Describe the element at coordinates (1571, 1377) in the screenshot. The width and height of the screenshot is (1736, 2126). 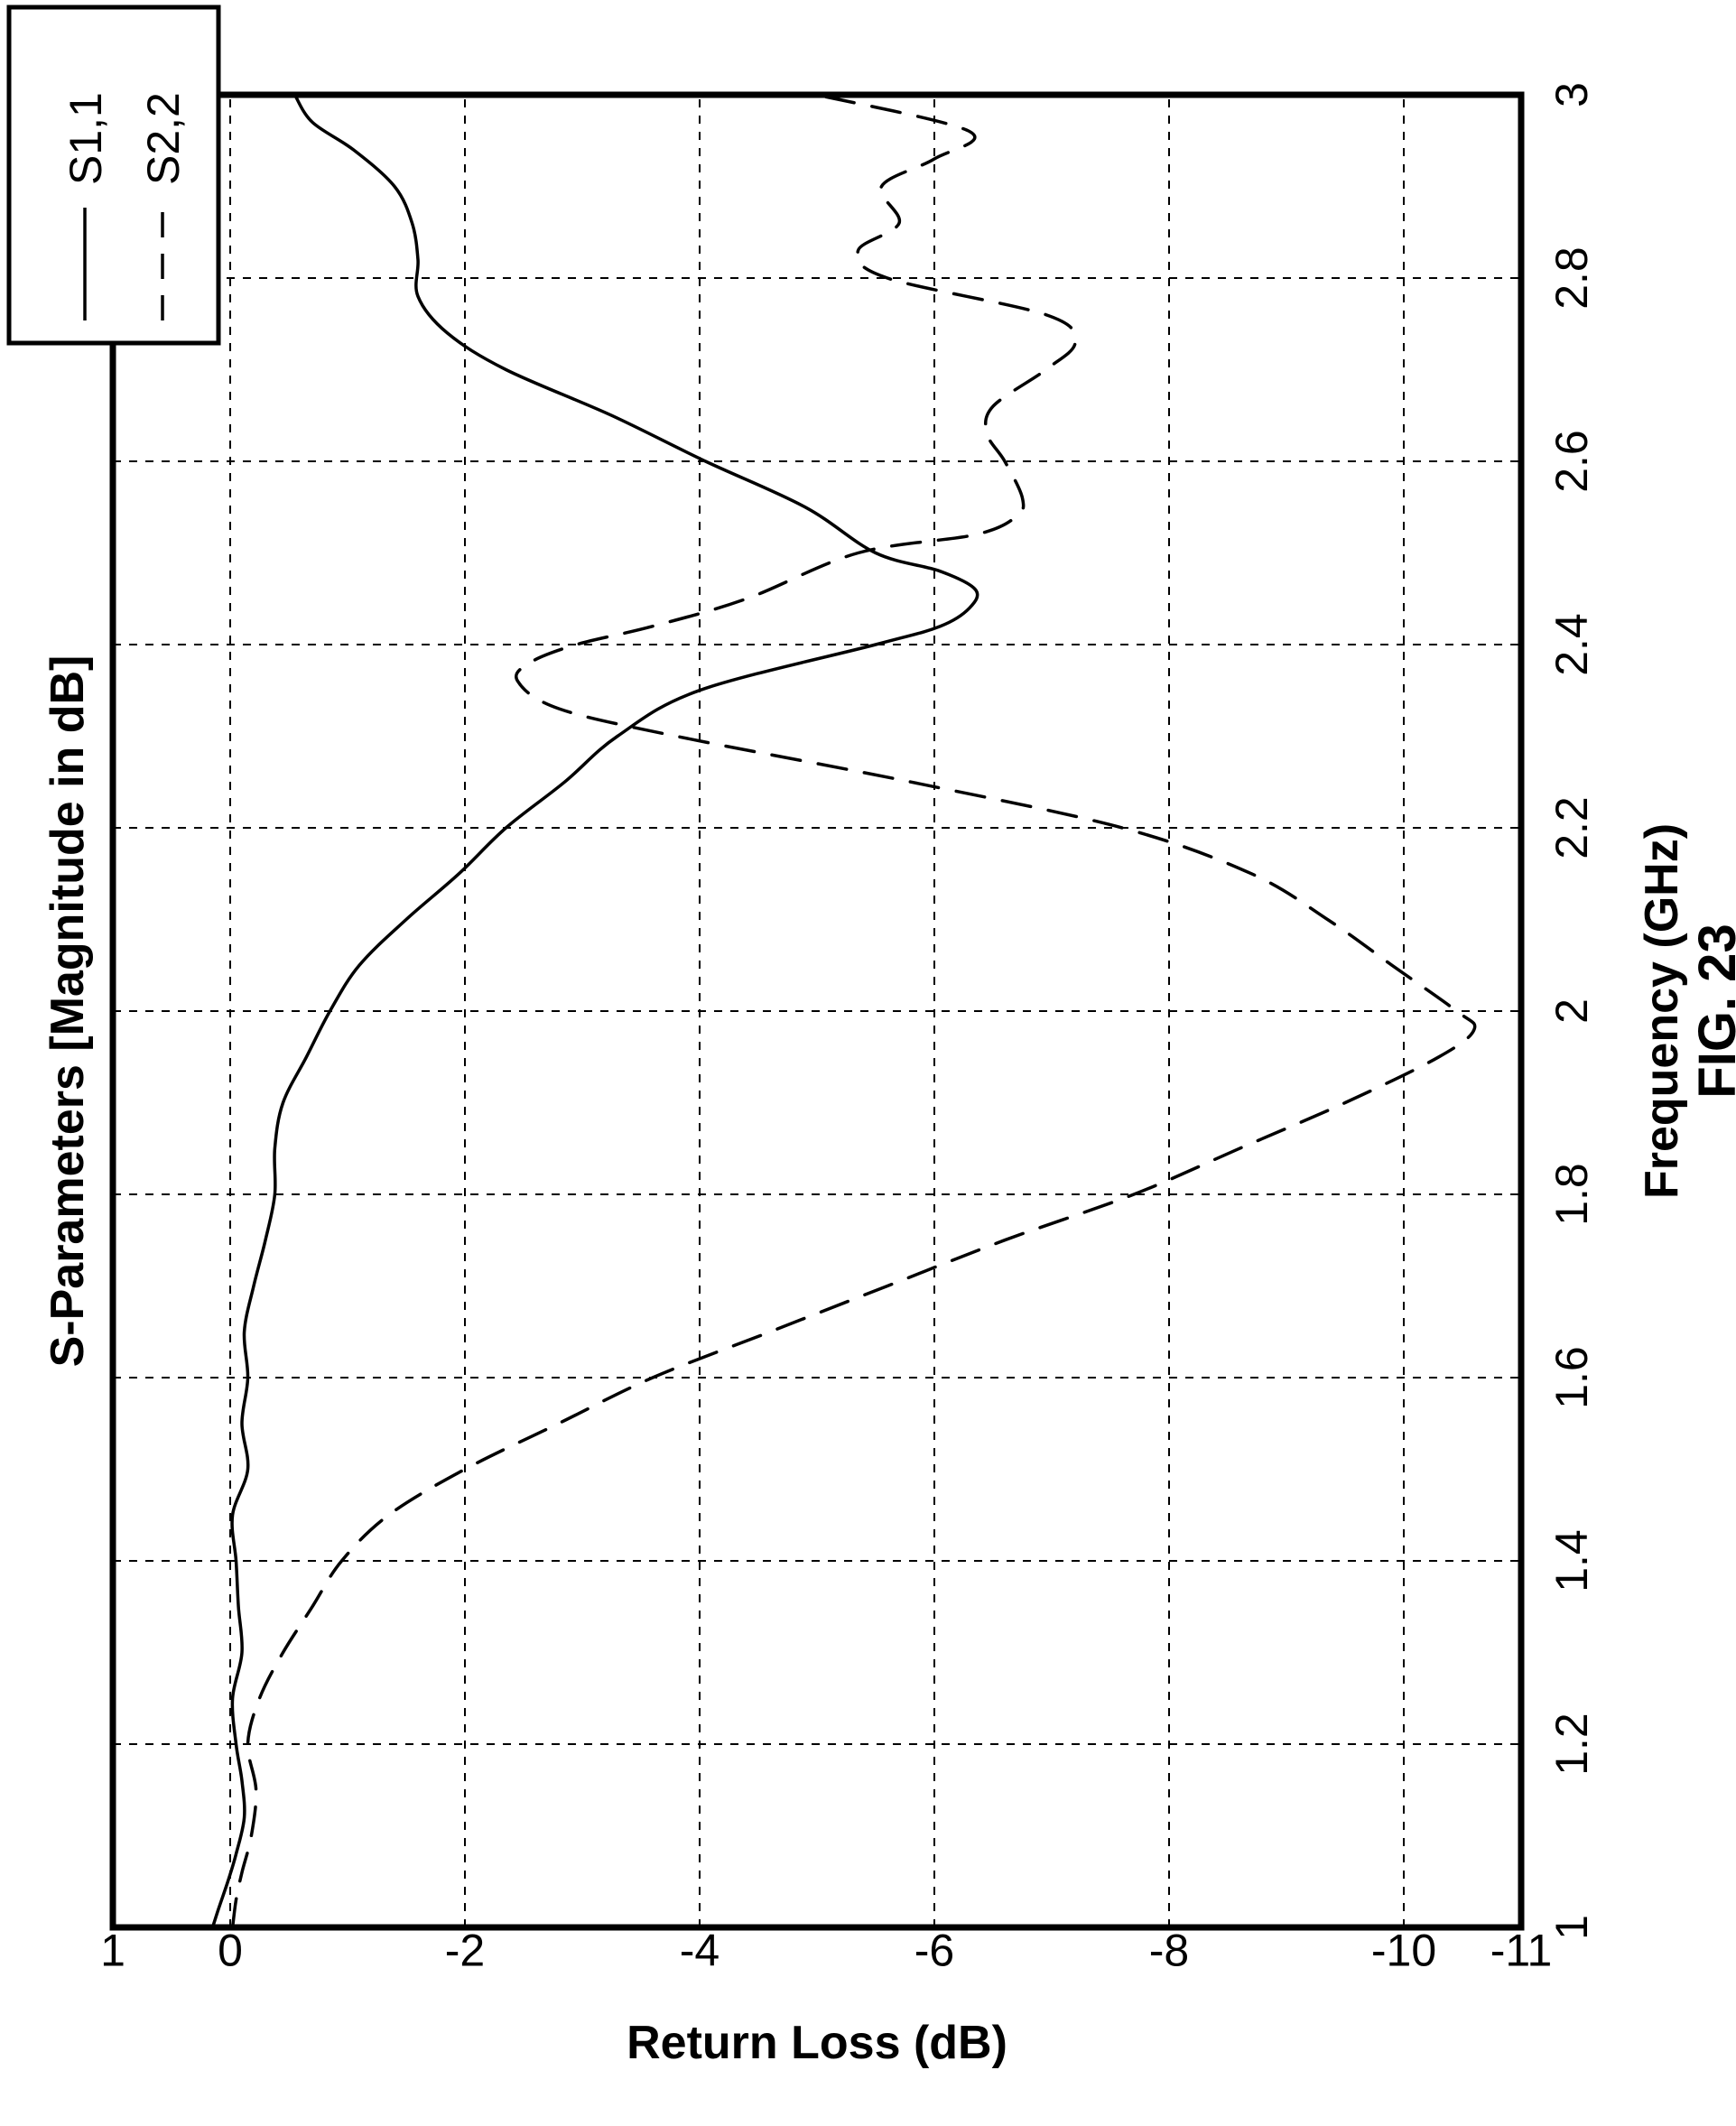
I see `x-tick-label: 1.6` at that location.